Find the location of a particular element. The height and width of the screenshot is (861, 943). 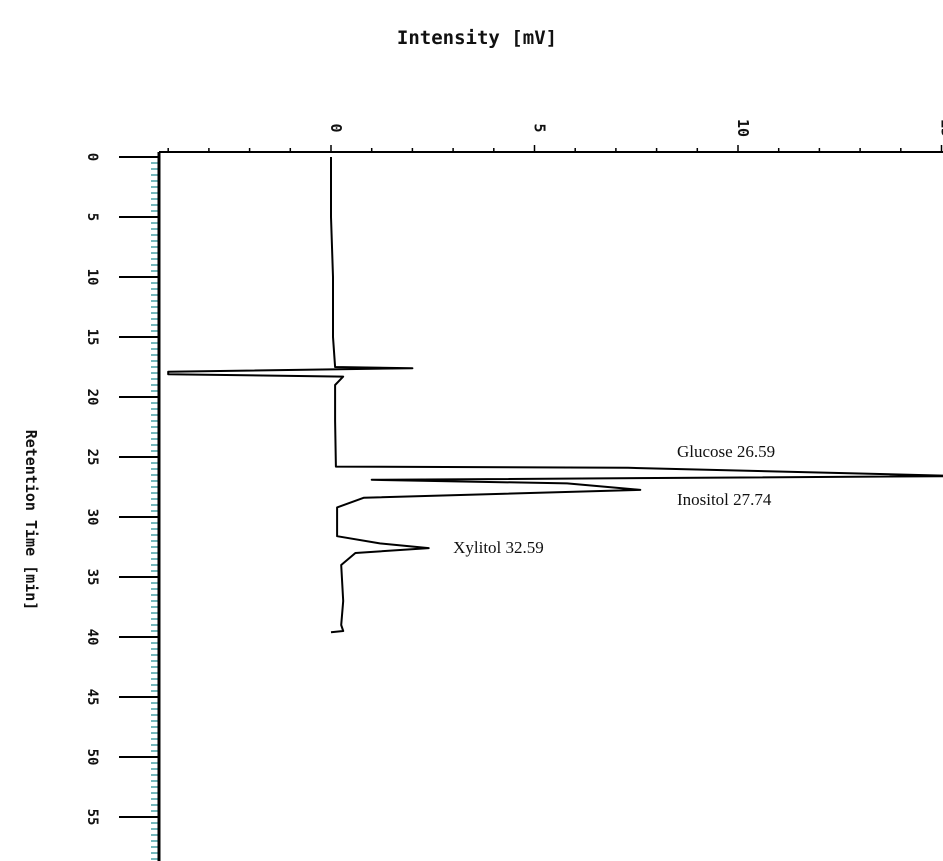

y-tick-label: 35 is located at coordinates (92, 577).